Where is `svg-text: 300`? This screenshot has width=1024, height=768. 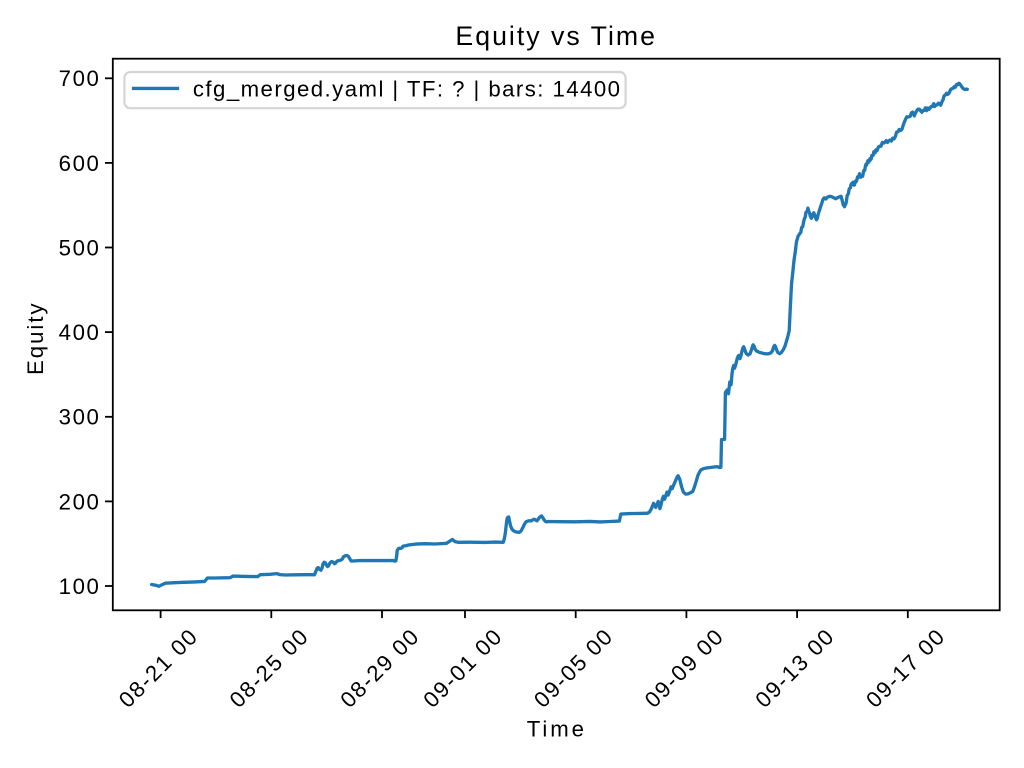 svg-text: 300 is located at coordinates (80, 417).